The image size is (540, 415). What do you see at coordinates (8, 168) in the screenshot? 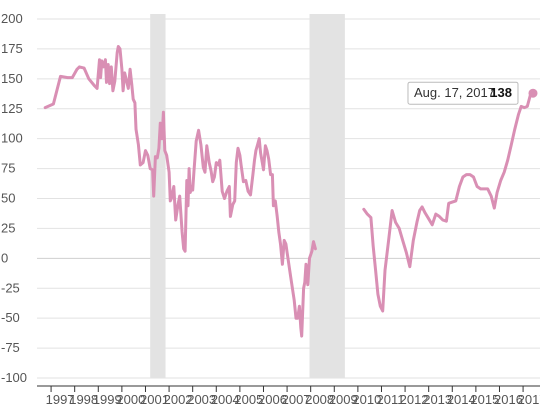
I see `y-tick-label: 75` at bounding box center [8, 168].